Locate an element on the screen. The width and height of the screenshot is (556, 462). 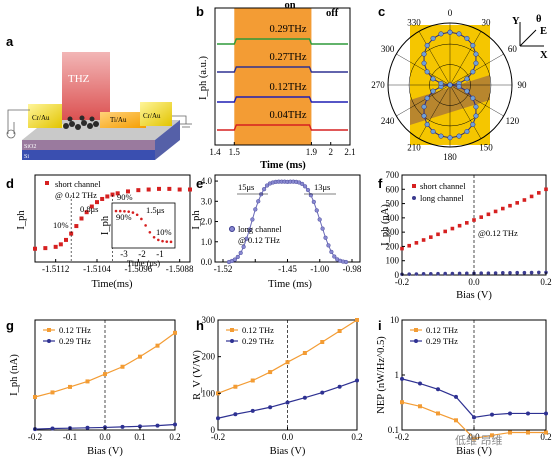
panel-f-xlabel: Bias (V) is located at coordinates (474, 295).